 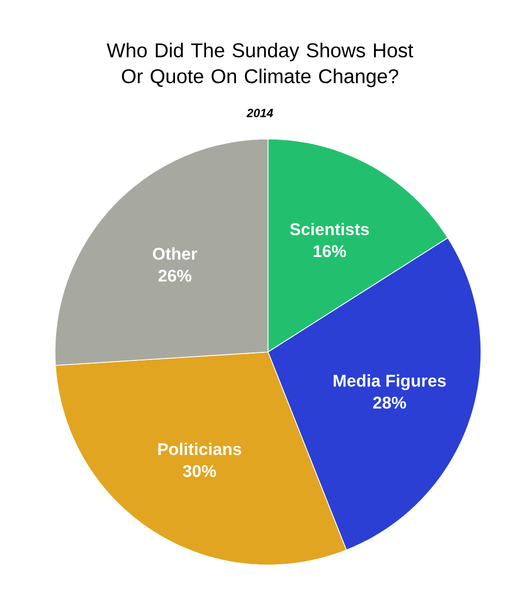 What do you see at coordinates (175, 253) in the screenshot?
I see `slice-label: Other` at bounding box center [175, 253].